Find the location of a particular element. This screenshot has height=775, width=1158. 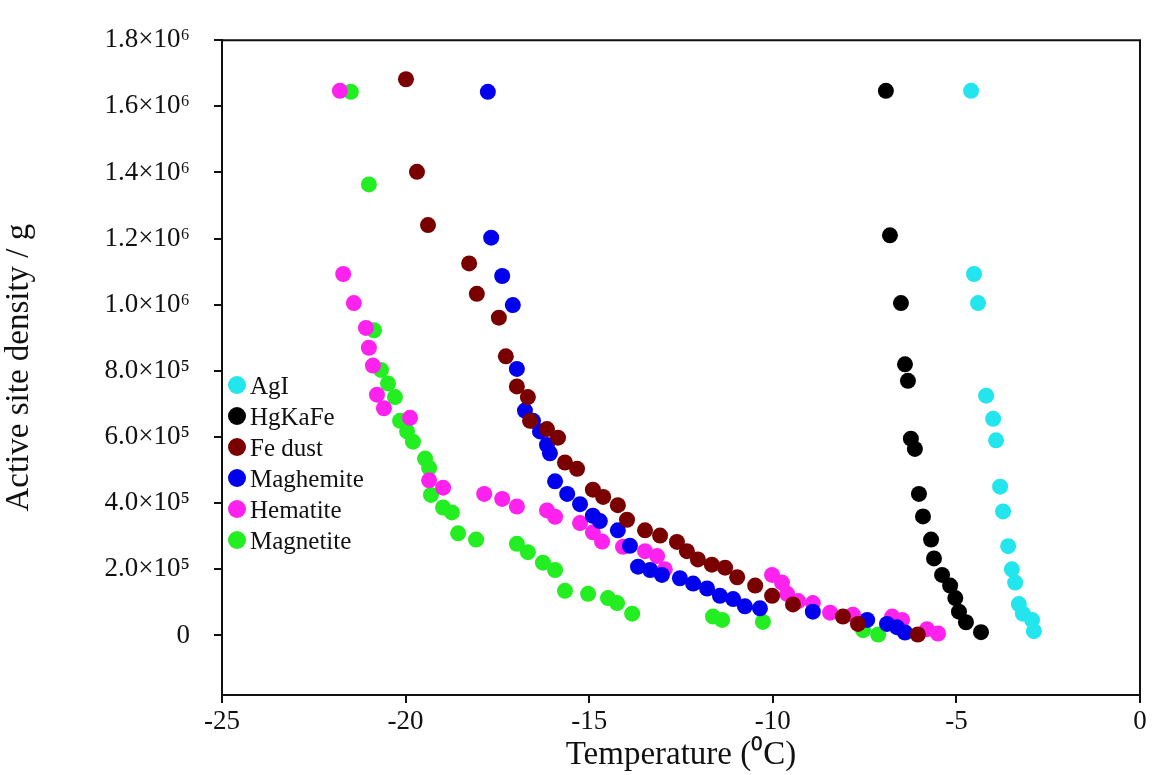

y-tick-label: 6.0×10⁵ is located at coordinates (147, 435).